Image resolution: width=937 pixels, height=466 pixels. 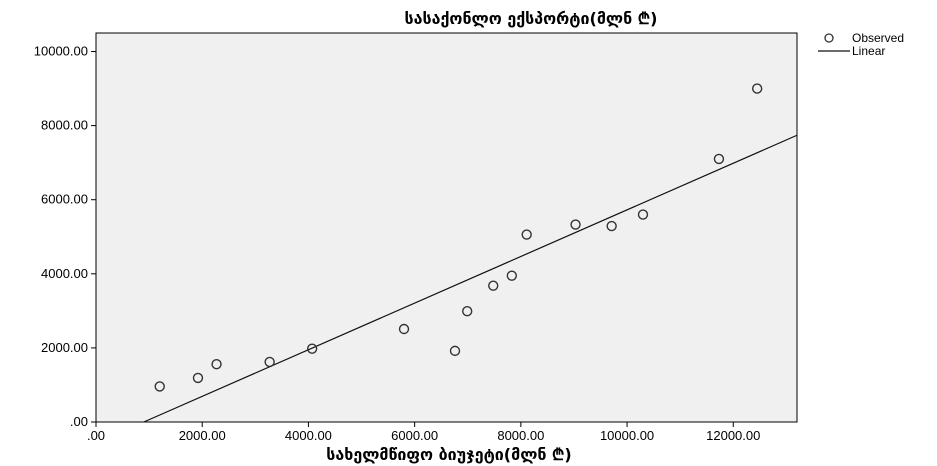 What do you see at coordinates (64, 273) in the screenshot?
I see `y-tick-label: 4000.00` at bounding box center [64, 273].